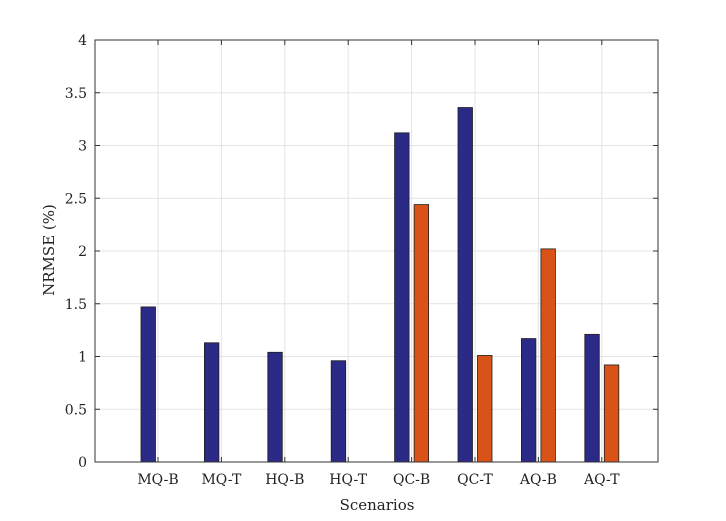  I want to click on x-tick-label-5: QC-T, so click(475, 480).